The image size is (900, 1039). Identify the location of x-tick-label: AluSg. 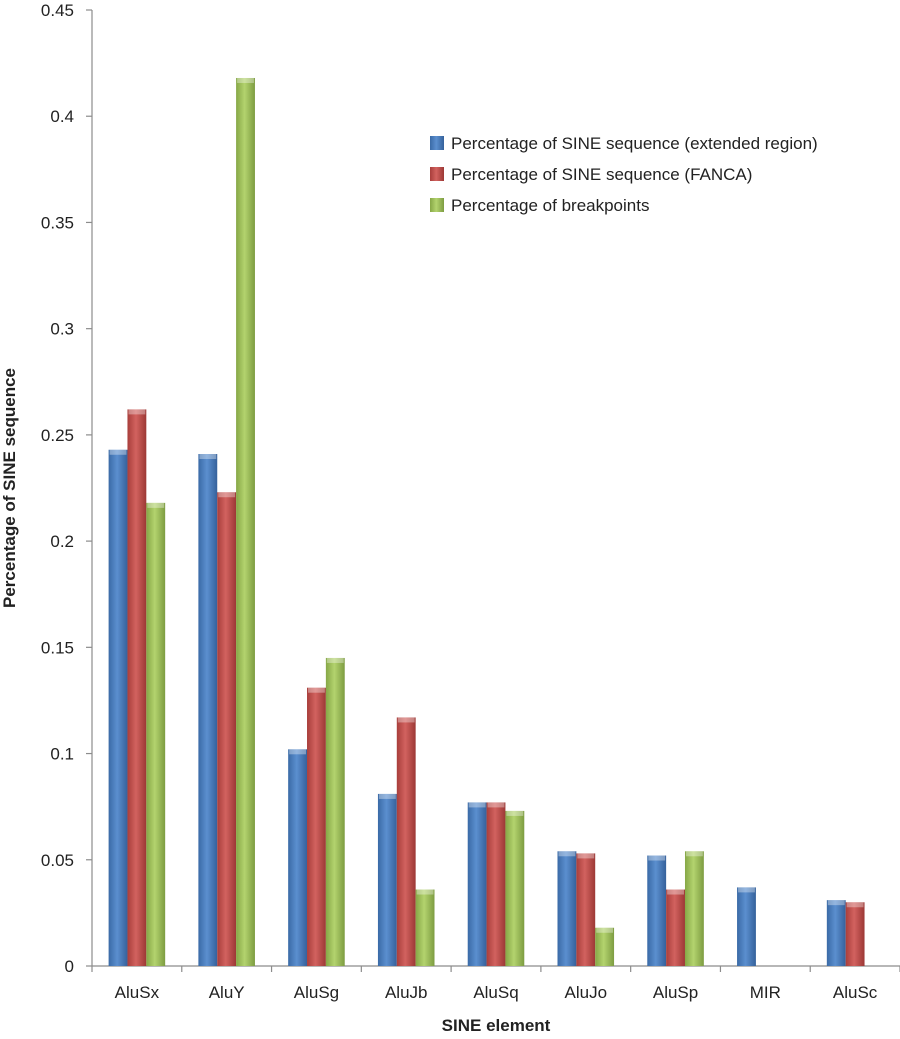
(316, 992).